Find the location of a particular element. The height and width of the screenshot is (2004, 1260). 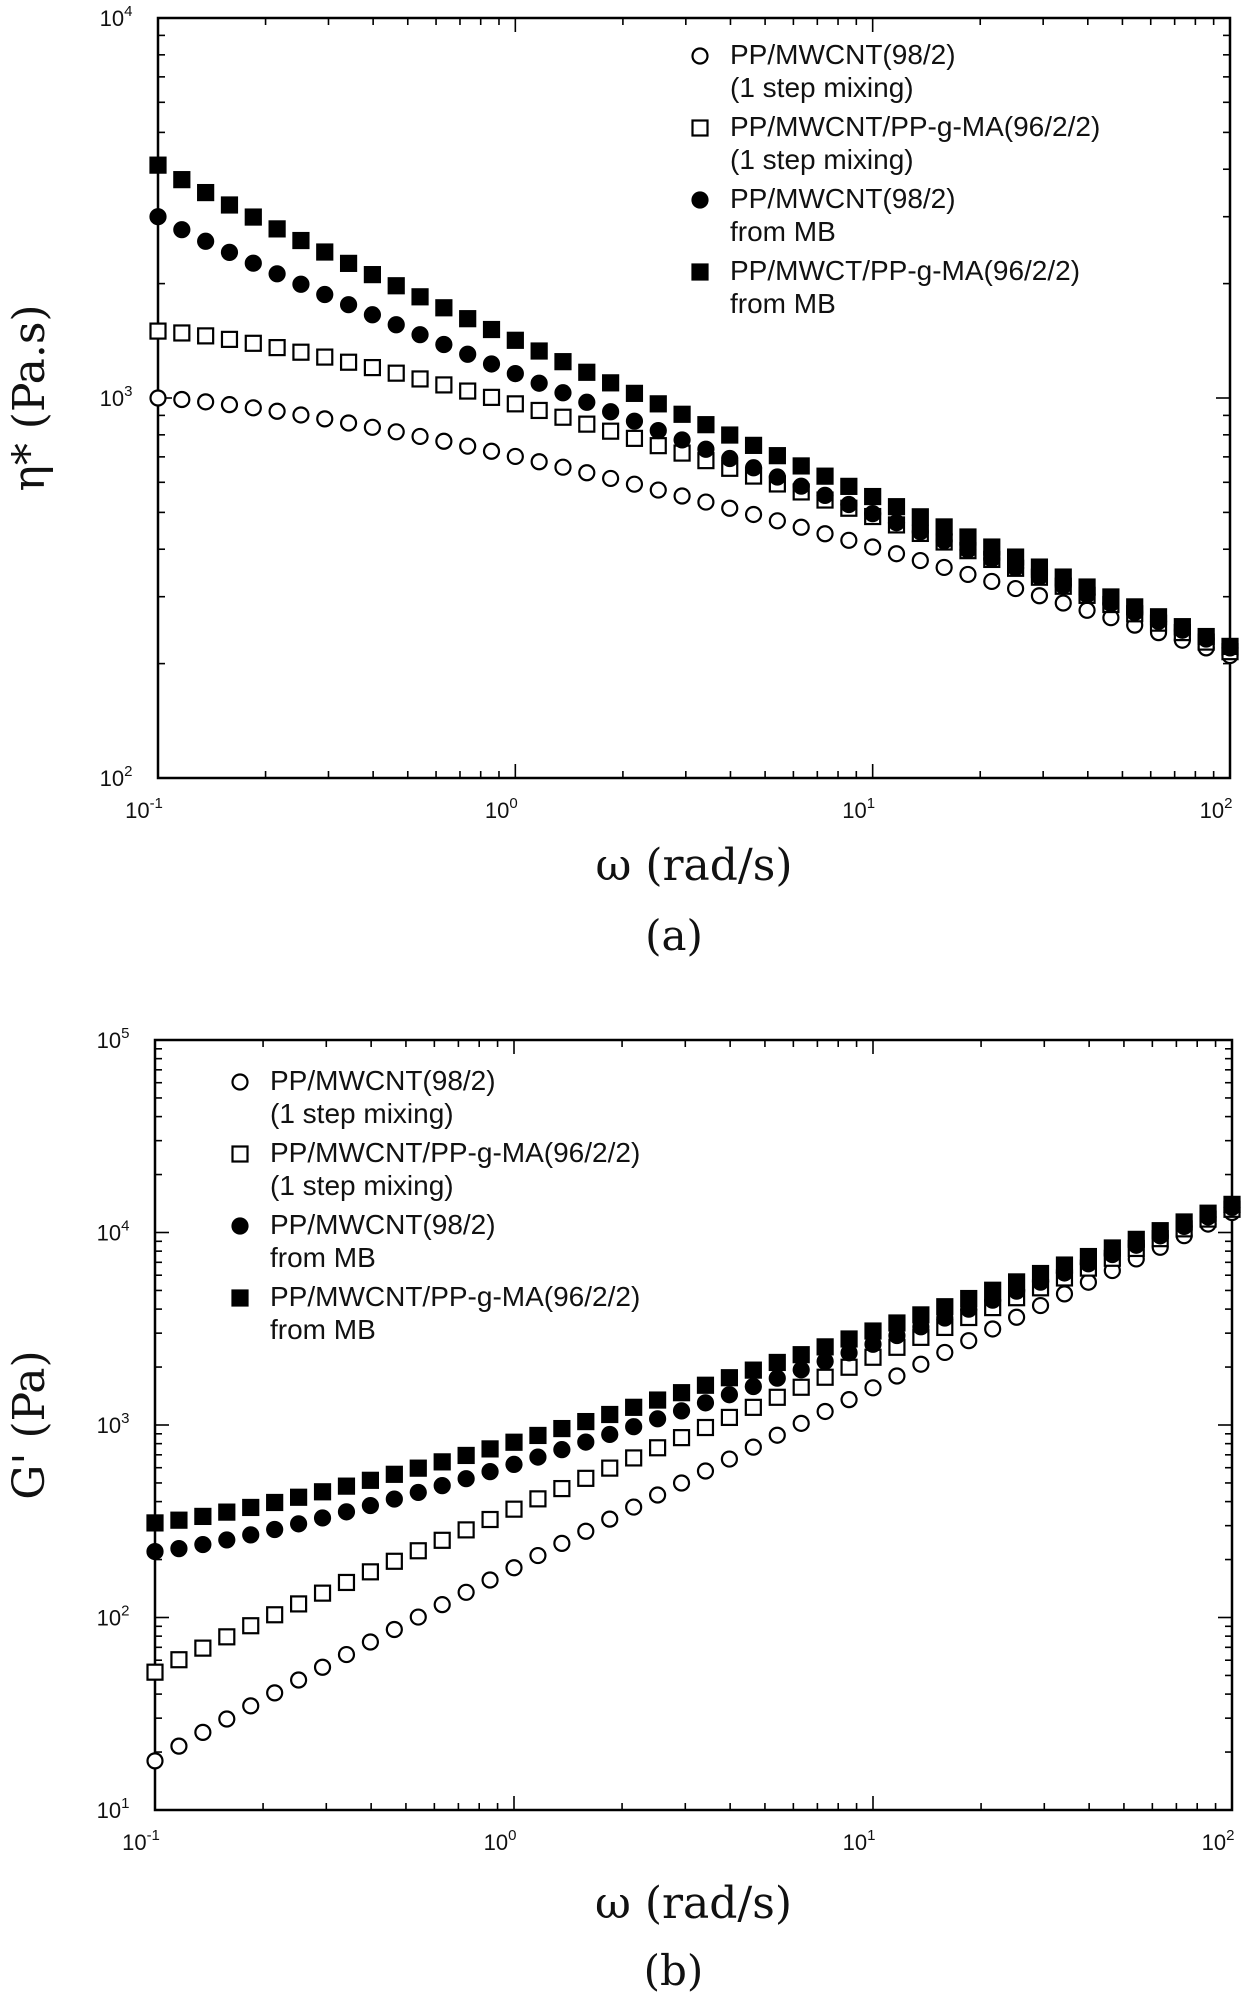

x-tick-label: 10¹ is located at coordinates (859, 1841).